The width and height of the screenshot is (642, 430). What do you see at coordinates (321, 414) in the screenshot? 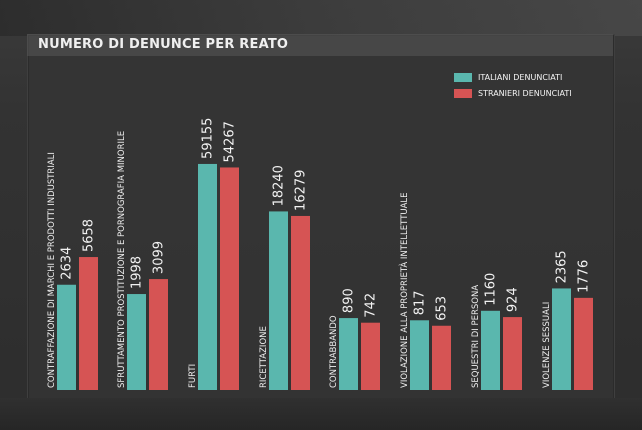
I see `bottom-strip` at bounding box center [321, 414].